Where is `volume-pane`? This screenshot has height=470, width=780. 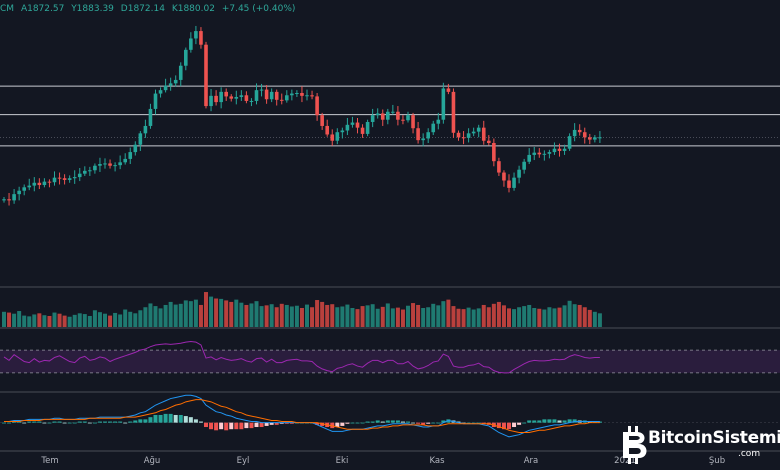
volume-pane is located at coordinates (390, 310).